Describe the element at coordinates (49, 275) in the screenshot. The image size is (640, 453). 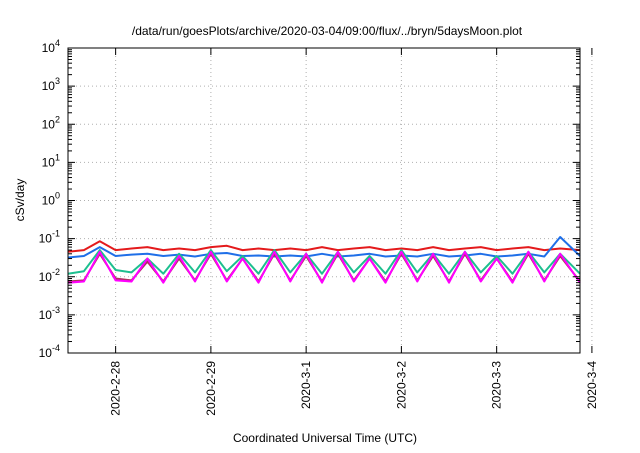
I see `y-tick-label: 10⁻²` at that location.